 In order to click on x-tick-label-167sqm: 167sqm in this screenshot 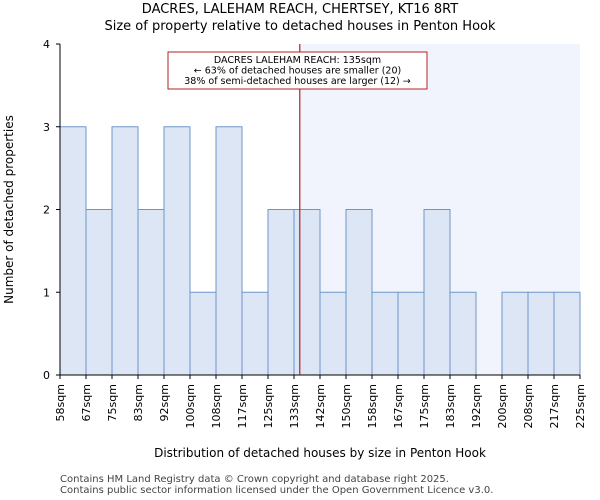, I will do `click(398, 406)`.